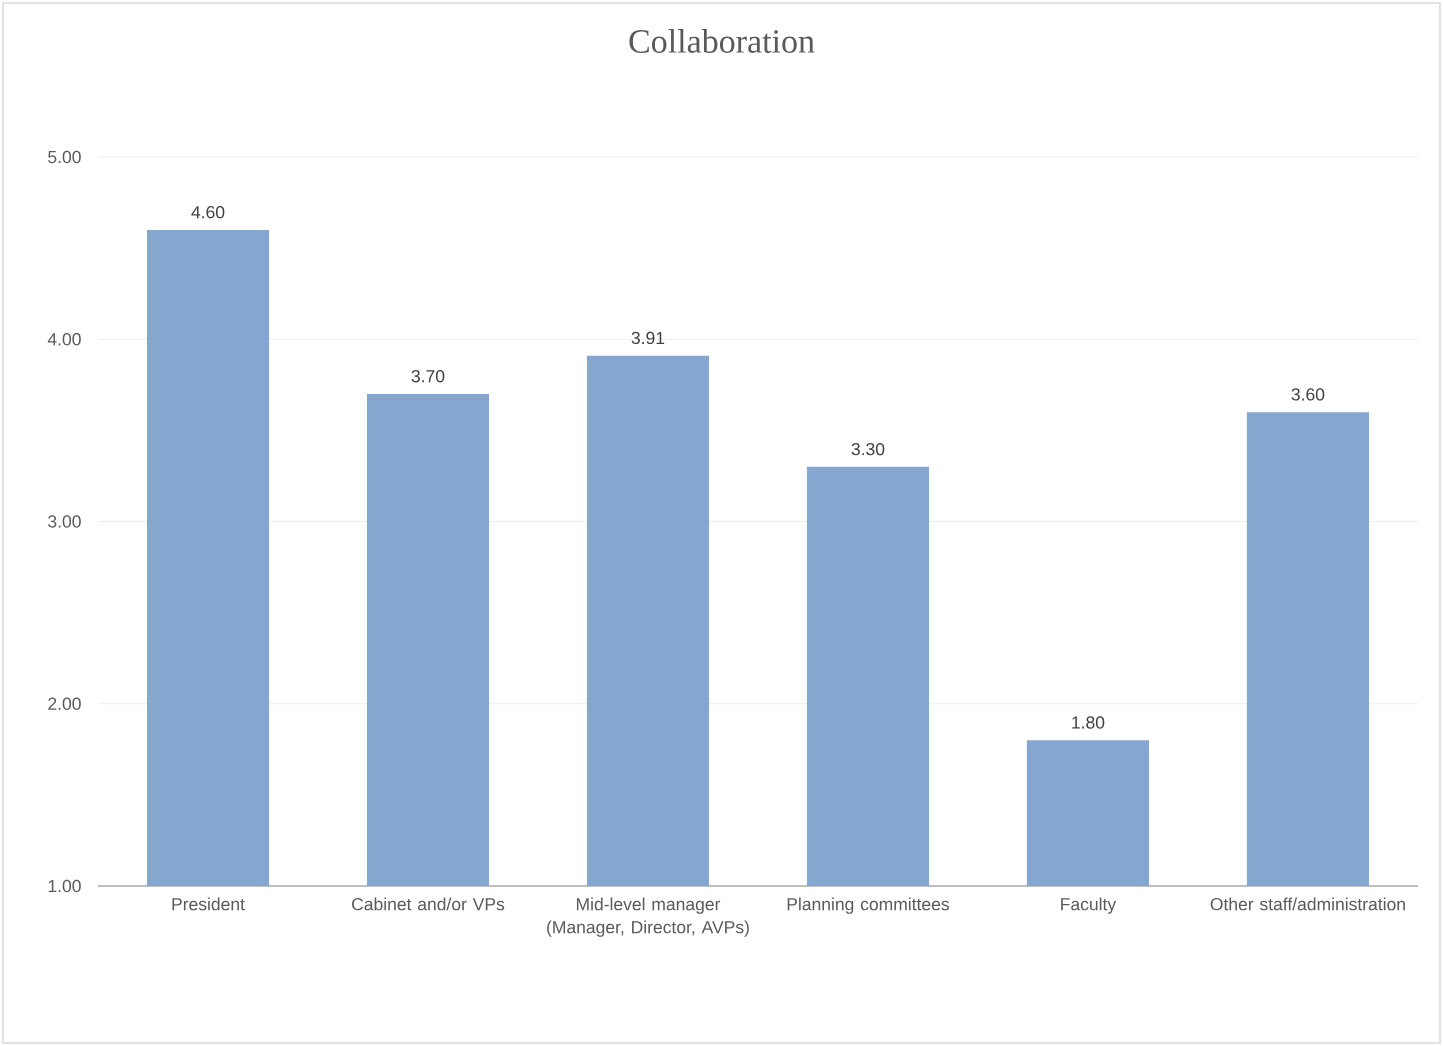 Image resolution: width=1443 pixels, height=1046 pixels. I want to click on x-tick-label: Other staff/administration, so click(1307, 904).